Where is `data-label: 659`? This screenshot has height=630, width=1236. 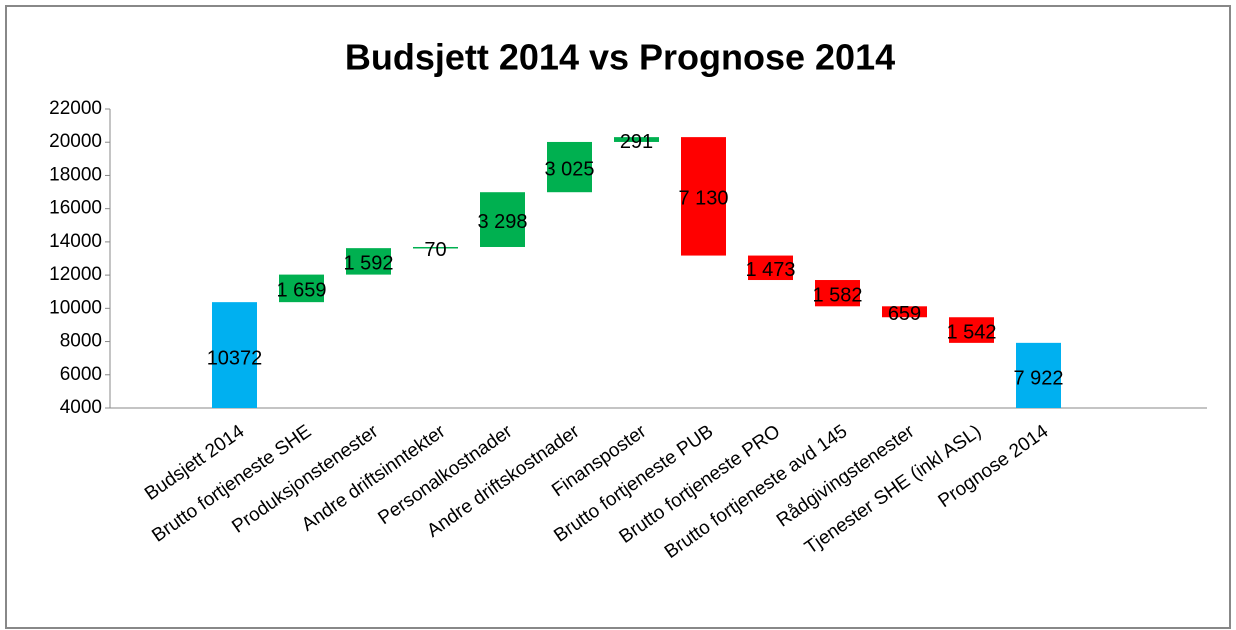 data-label: 659 is located at coordinates (904, 314).